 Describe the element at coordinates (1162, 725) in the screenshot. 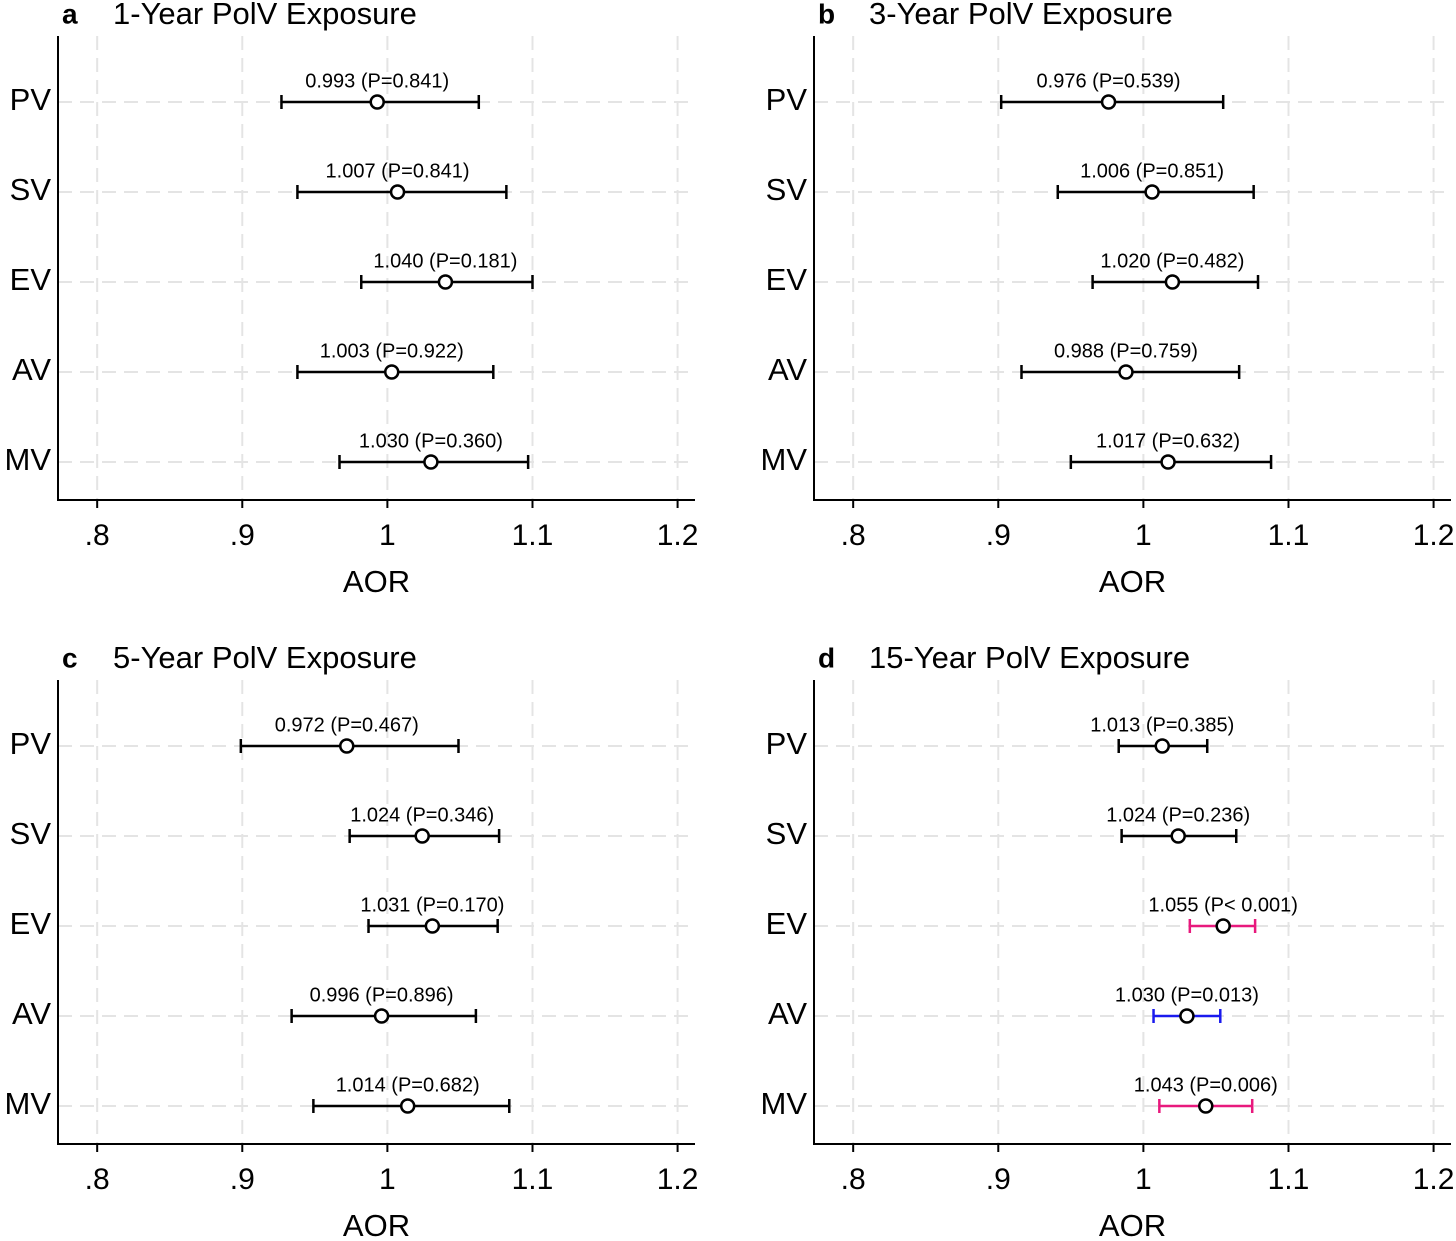

I see `value-label: 1.013 (P=0.385)` at that location.